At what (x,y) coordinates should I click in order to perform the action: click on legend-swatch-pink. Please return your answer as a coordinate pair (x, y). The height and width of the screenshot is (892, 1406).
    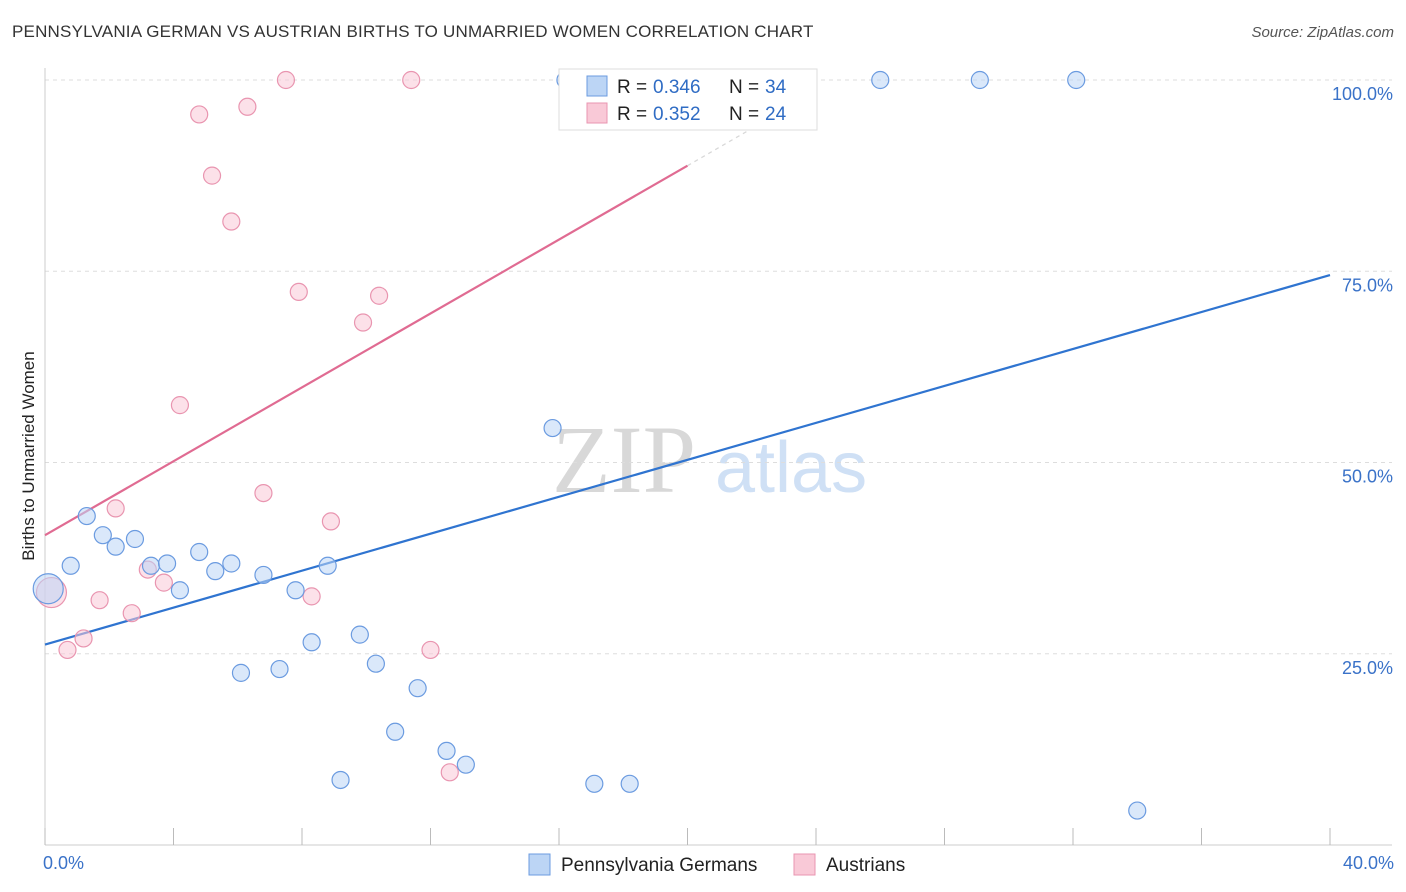
    Looking at the image, I should click on (597, 113).